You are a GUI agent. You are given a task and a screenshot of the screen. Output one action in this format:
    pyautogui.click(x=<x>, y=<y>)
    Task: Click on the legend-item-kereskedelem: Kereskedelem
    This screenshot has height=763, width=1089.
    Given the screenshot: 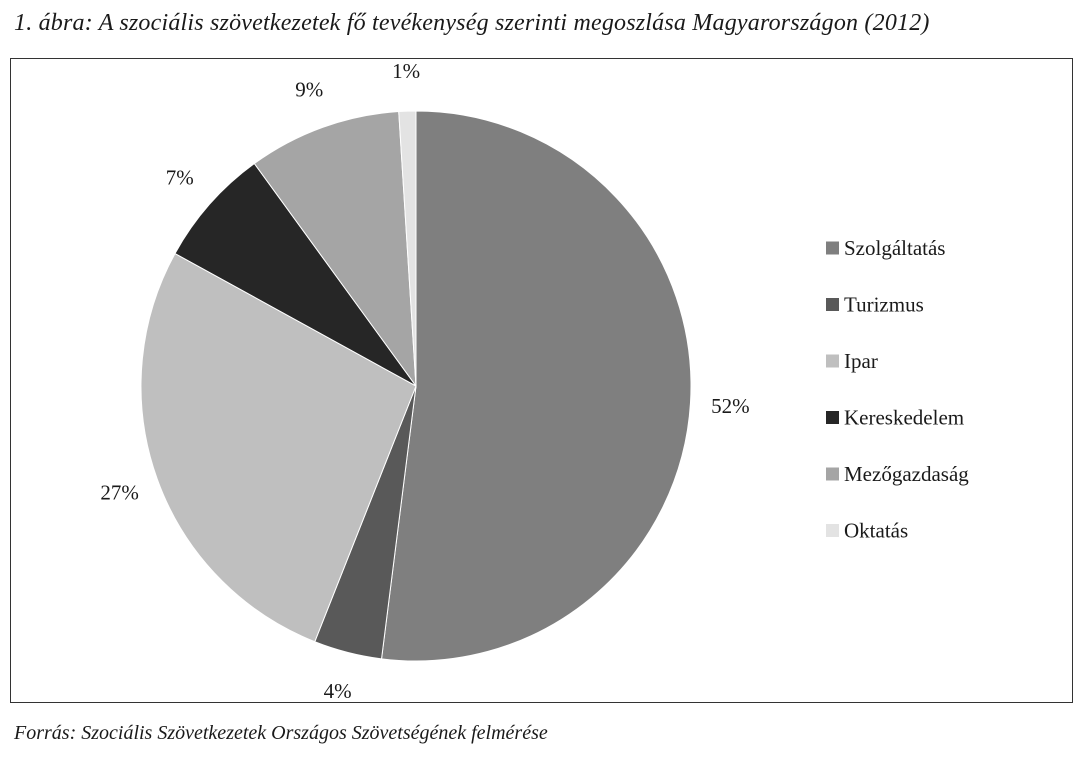 What is the action you would take?
    pyautogui.click(x=895, y=418)
    